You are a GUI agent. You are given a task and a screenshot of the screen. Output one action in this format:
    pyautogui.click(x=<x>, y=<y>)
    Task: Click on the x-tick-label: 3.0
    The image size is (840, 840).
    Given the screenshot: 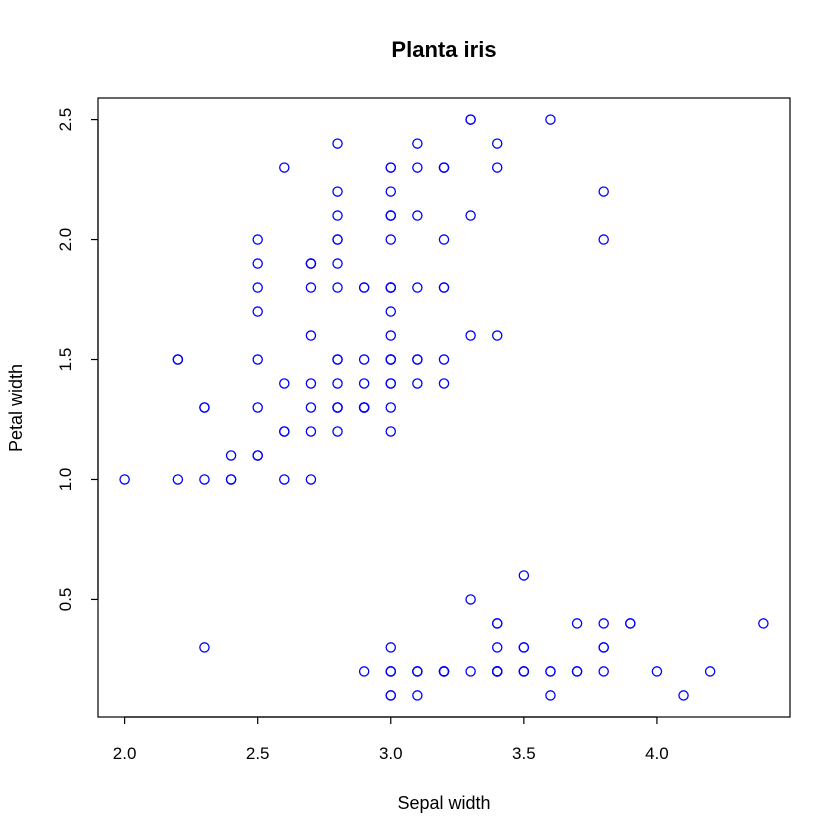 What is the action you would take?
    pyautogui.click(x=391, y=753)
    